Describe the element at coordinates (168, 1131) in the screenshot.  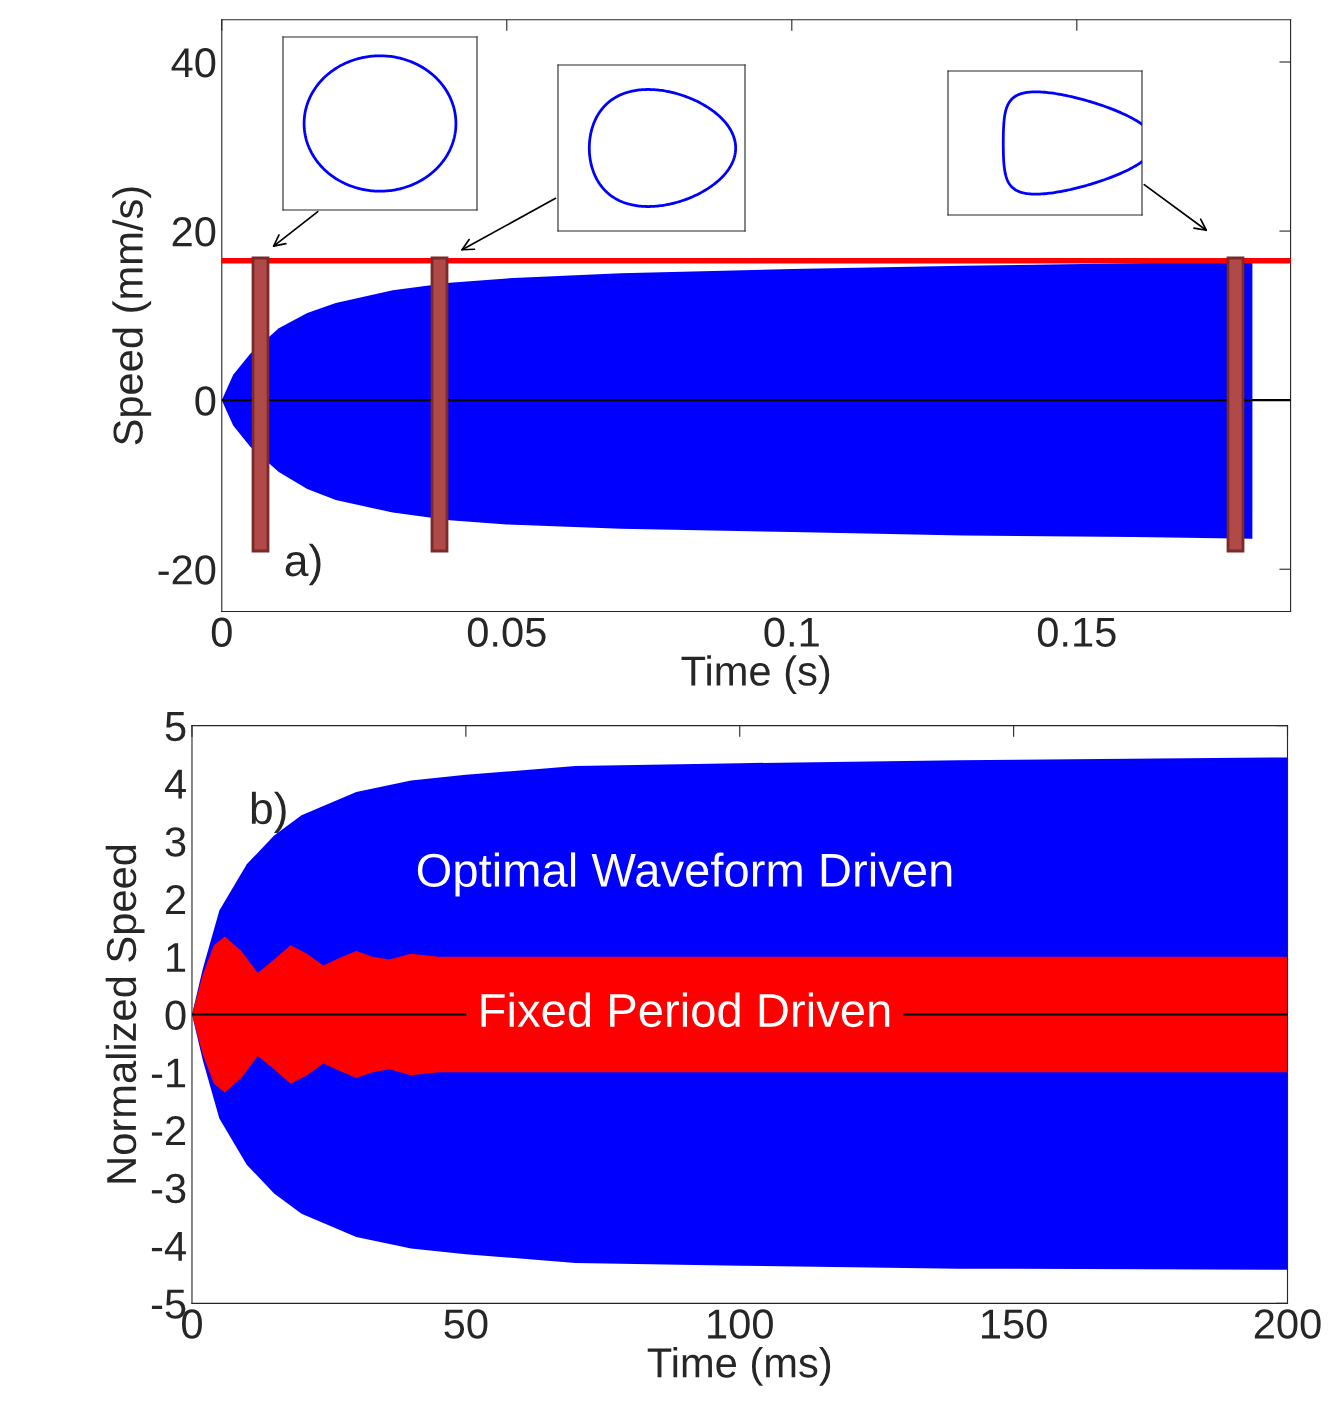
I see `y-tick-label: -2` at that location.